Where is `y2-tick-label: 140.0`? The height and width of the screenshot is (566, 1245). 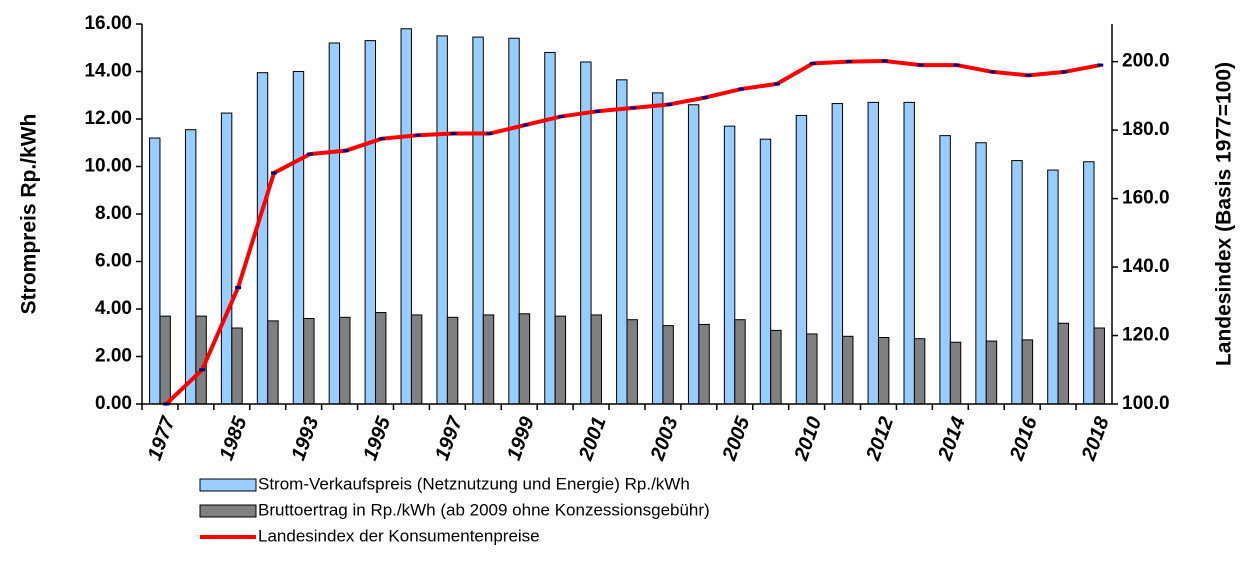 y2-tick-label: 140.0 is located at coordinates (1146, 266).